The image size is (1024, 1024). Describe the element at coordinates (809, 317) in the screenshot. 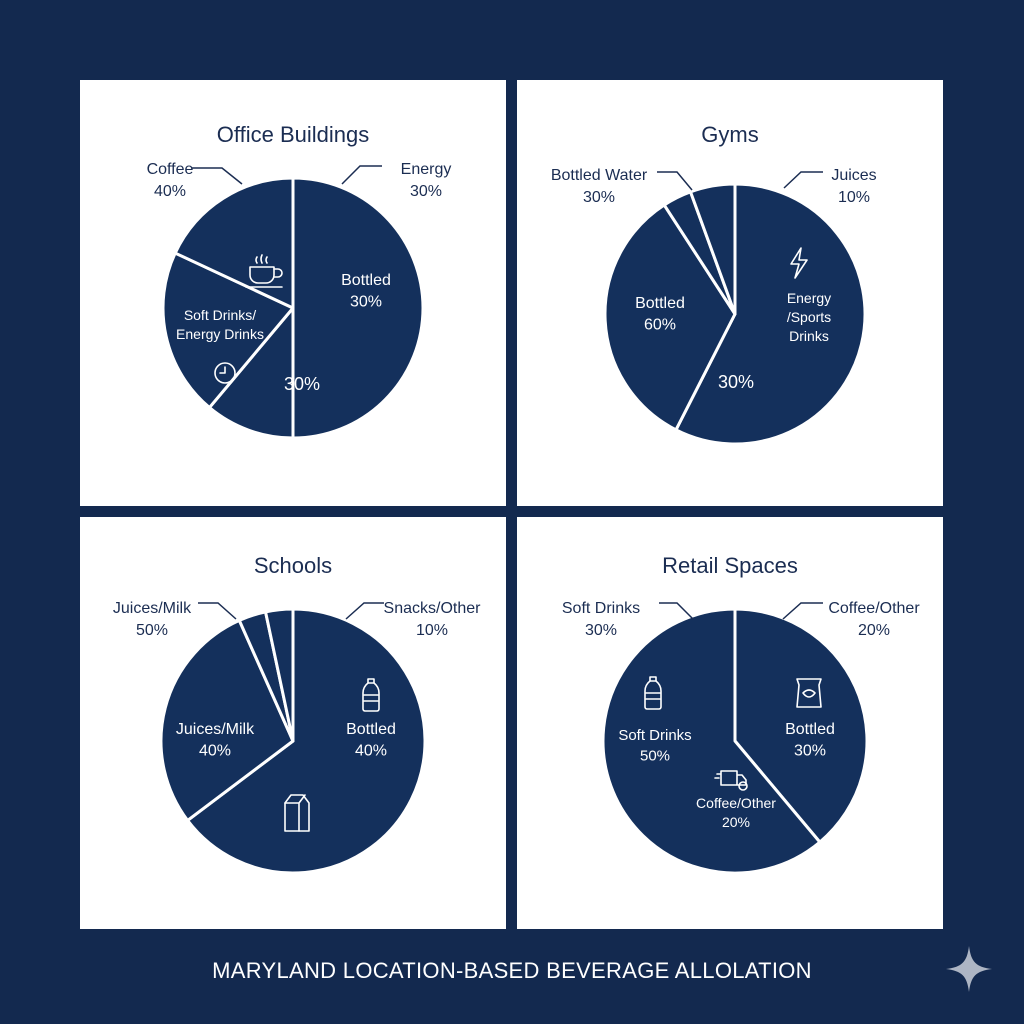

I see `inner-label-energy-sports-drinks: Energy/Sports Drinks` at that location.